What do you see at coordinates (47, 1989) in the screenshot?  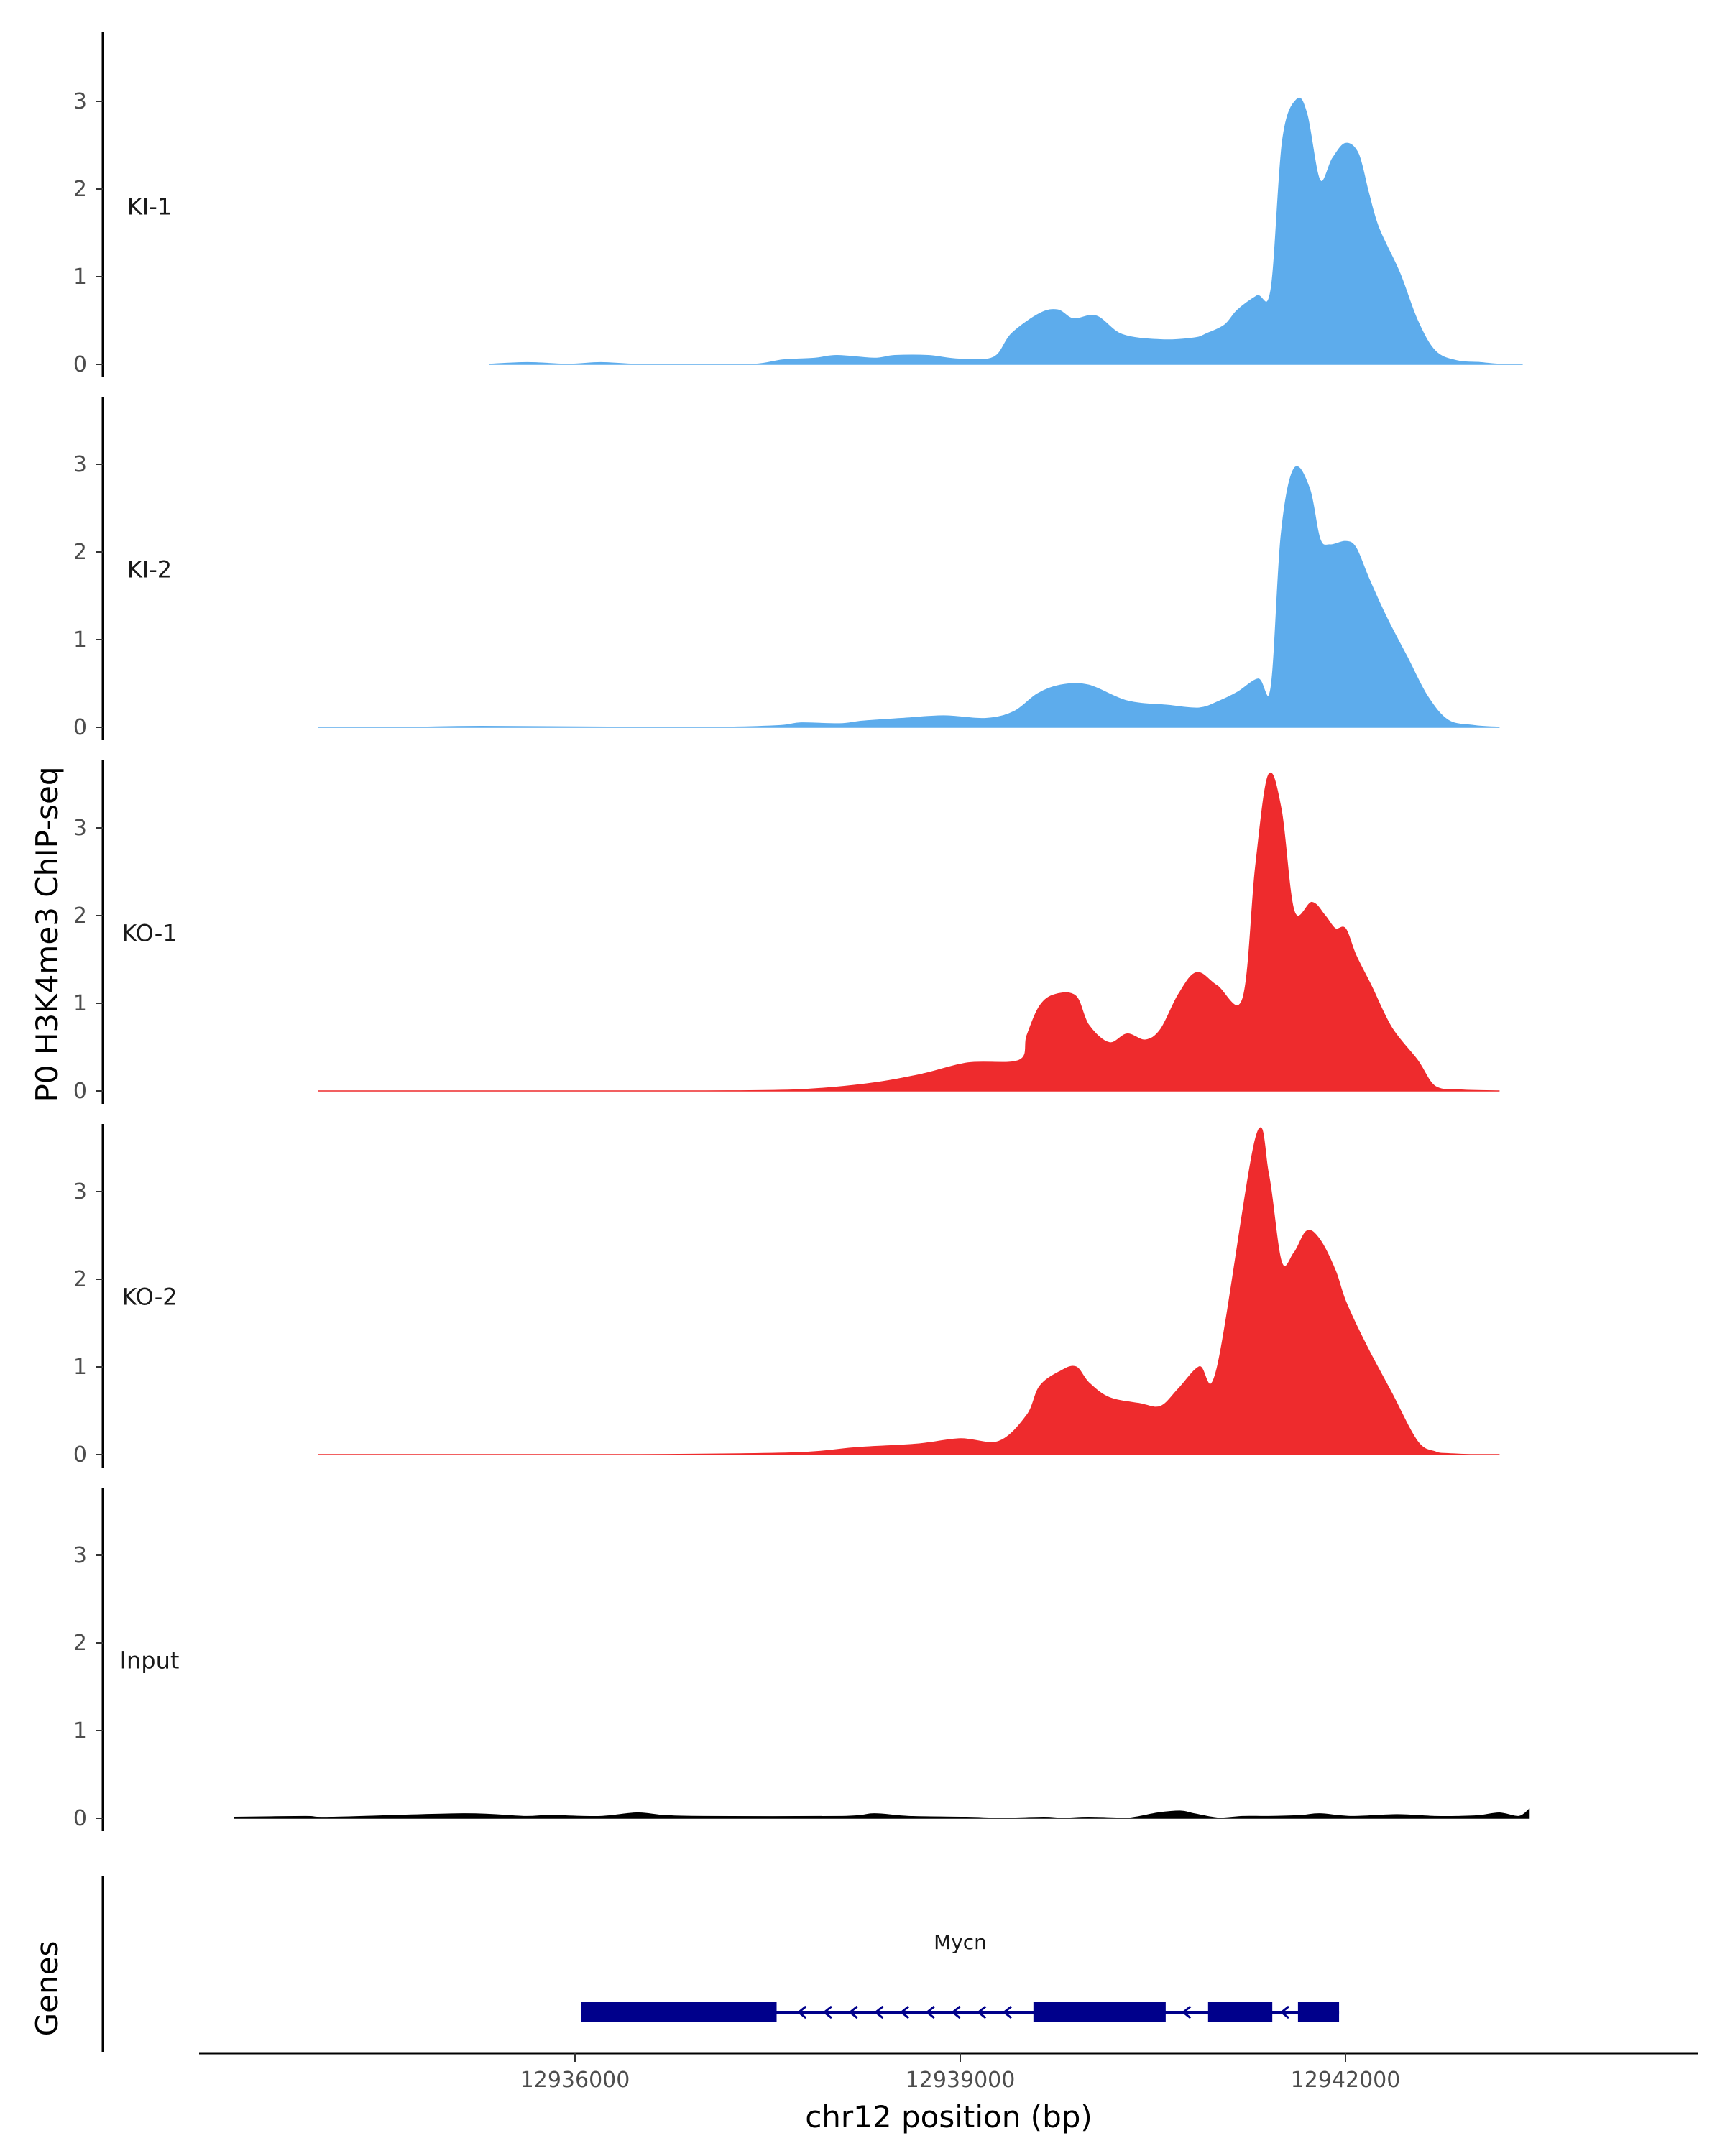 I see `genes-track-title: Genes` at bounding box center [47, 1989].